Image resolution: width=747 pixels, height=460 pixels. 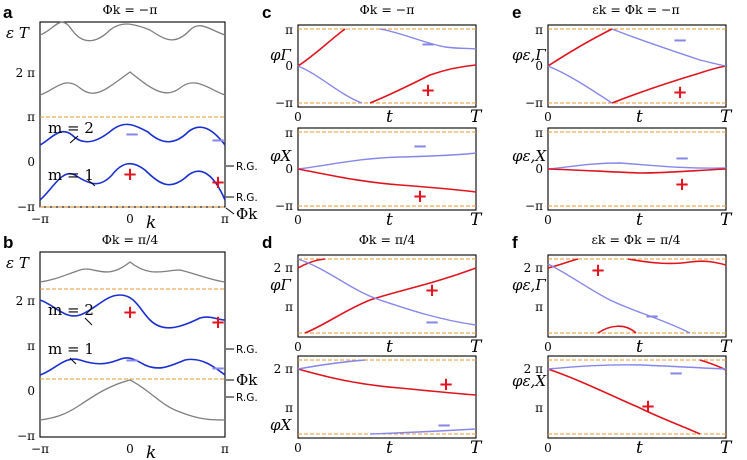 What do you see at coordinates (331, 364) in the screenshot?
I see `d-bot-blue-a` at bounding box center [331, 364].